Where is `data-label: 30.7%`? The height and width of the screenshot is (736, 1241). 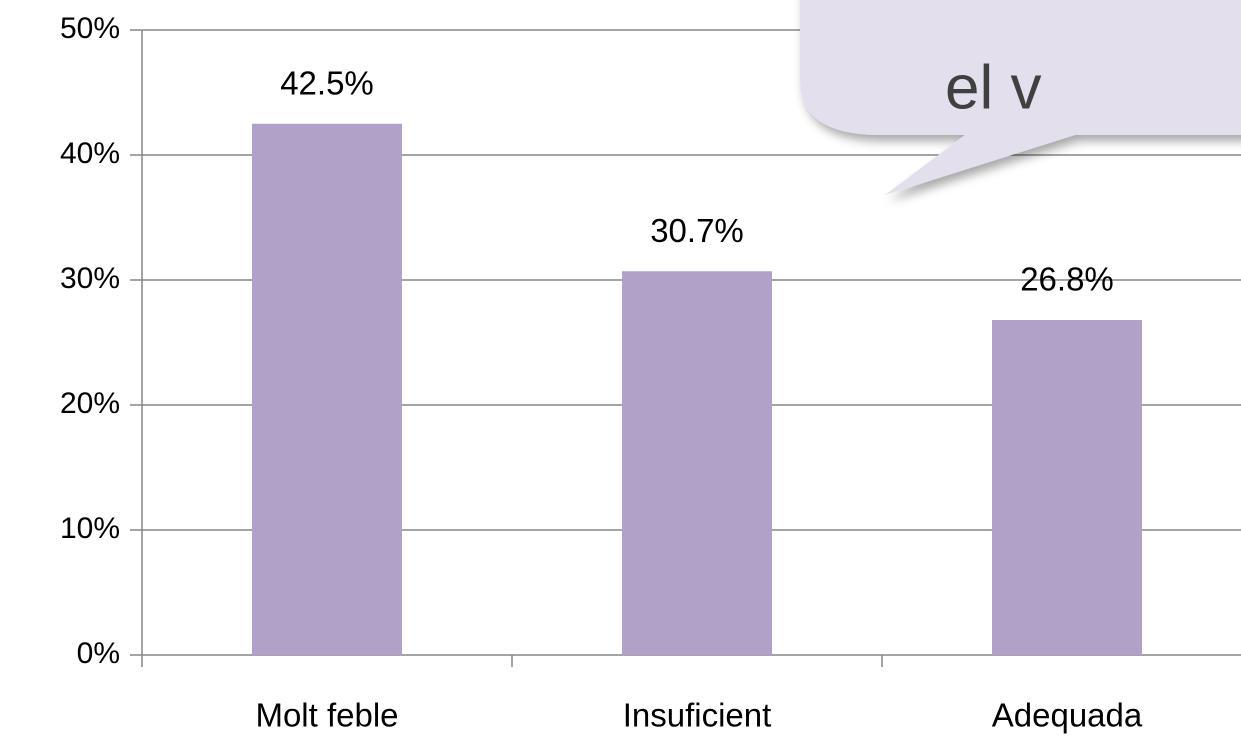 data-label: 30.7% is located at coordinates (697, 230).